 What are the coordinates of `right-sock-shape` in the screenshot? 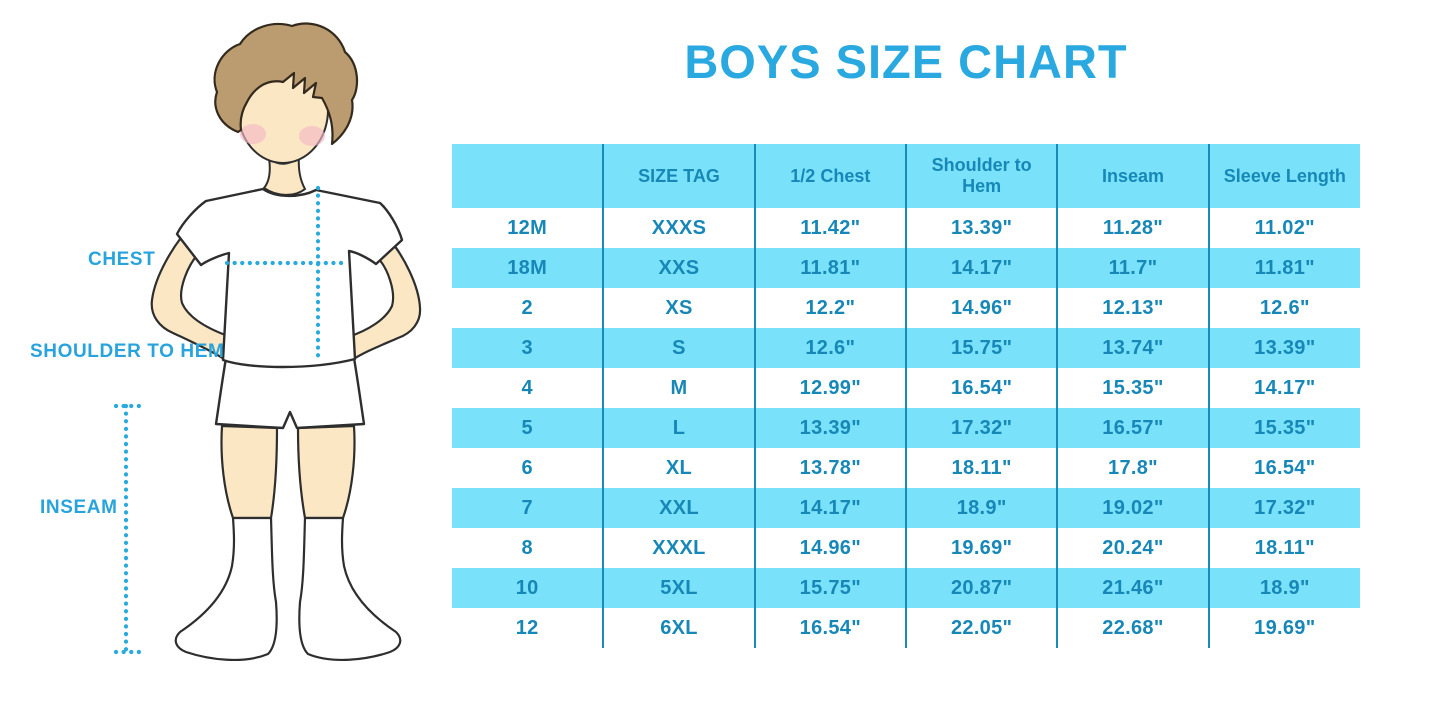 It's located at (350, 589).